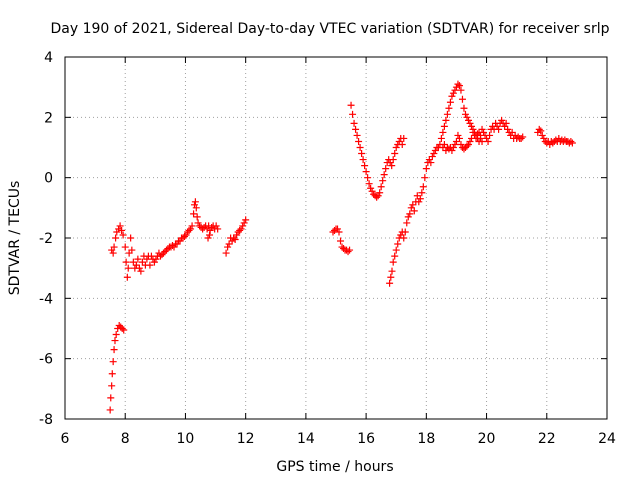 This screenshot has height=480, width=640. Describe the element at coordinates (487, 439) in the screenshot. I see `x-tick-label: 20` at that location.